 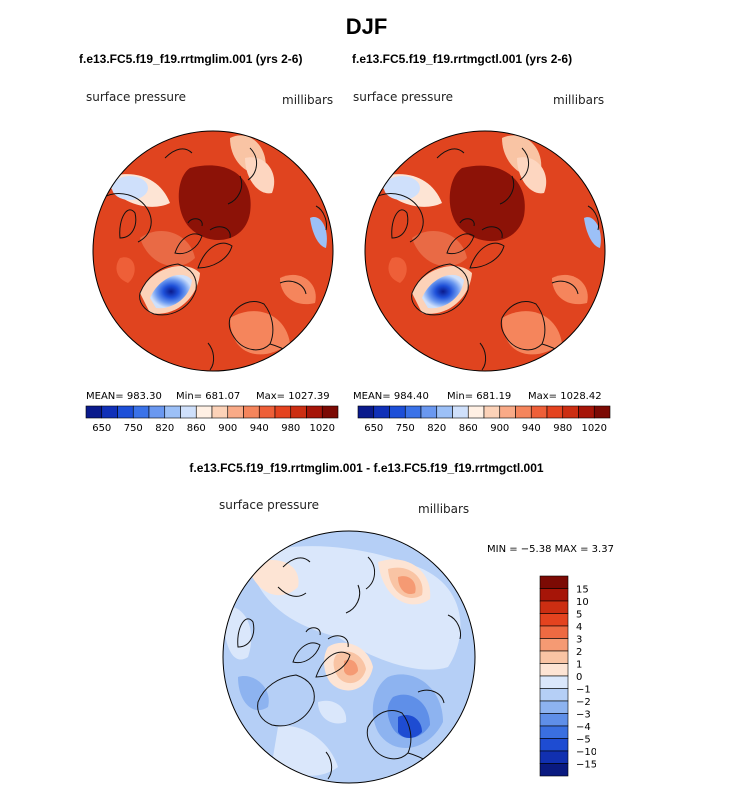 What do you see at coordinates (403, 97) in the screenshot?
I see `case-b-variable: surface pressure` at bounding box center [403, 97].